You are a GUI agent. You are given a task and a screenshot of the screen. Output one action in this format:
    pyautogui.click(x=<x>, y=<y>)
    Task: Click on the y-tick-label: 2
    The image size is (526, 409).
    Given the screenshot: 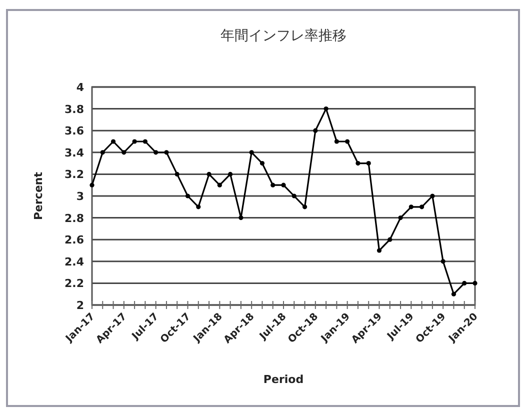 What is the action you would take?
    pyautogui.click(x=80, y=305)
    